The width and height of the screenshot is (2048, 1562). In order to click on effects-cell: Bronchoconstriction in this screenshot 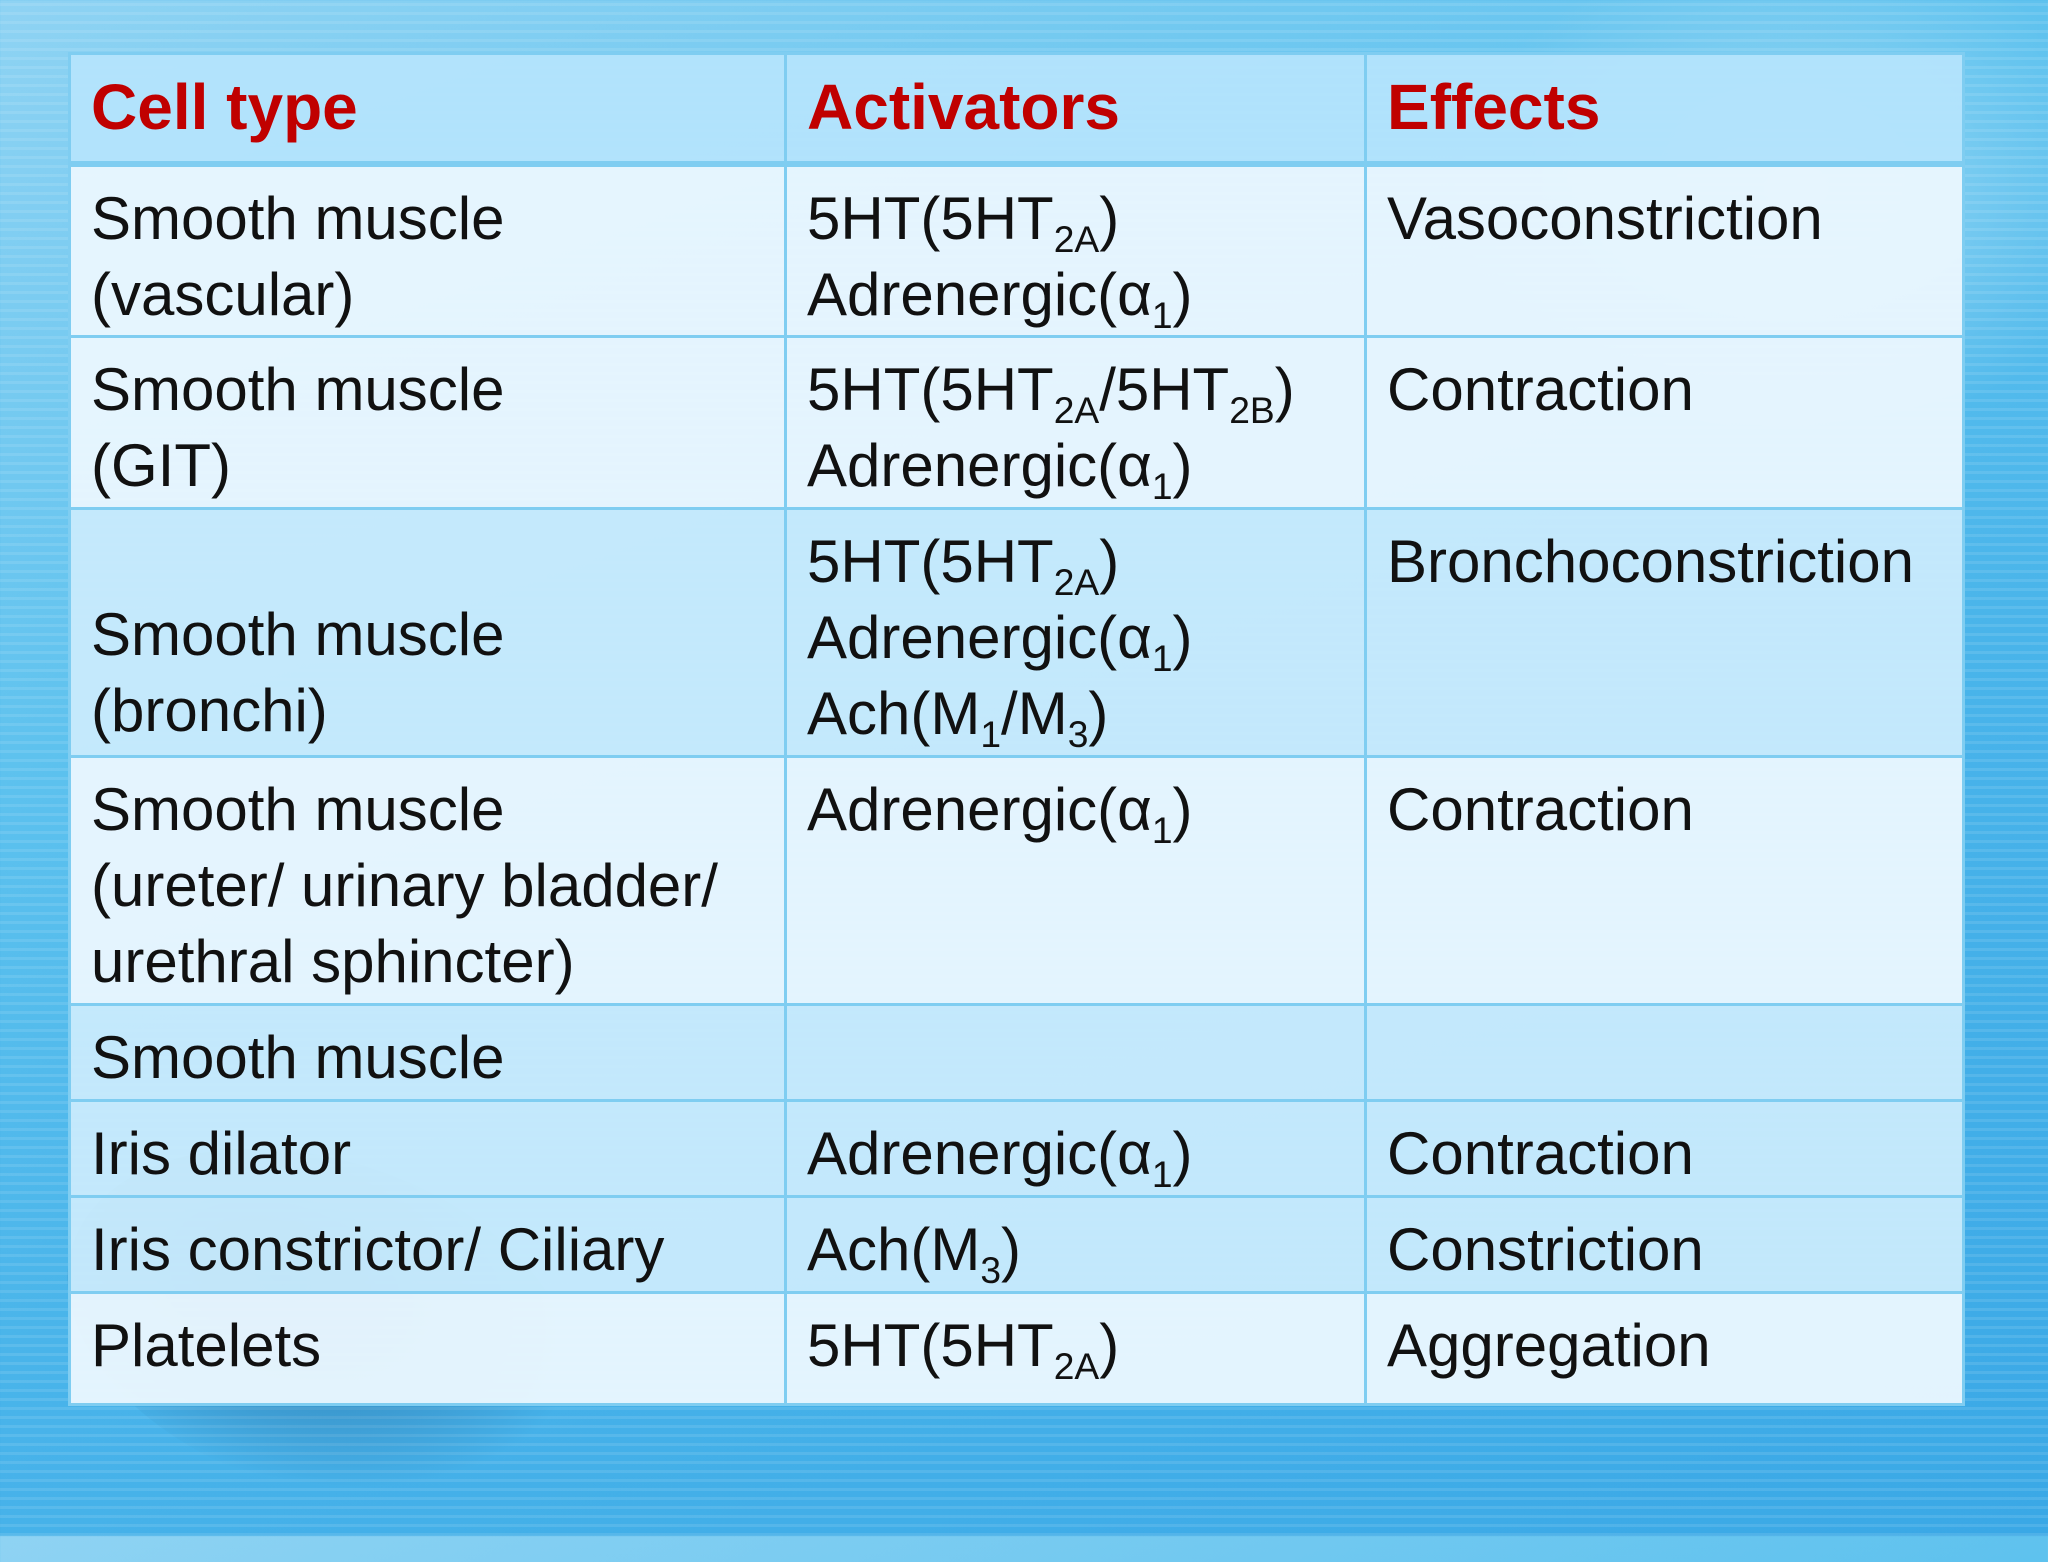, I will do `click(1664, 632)`.